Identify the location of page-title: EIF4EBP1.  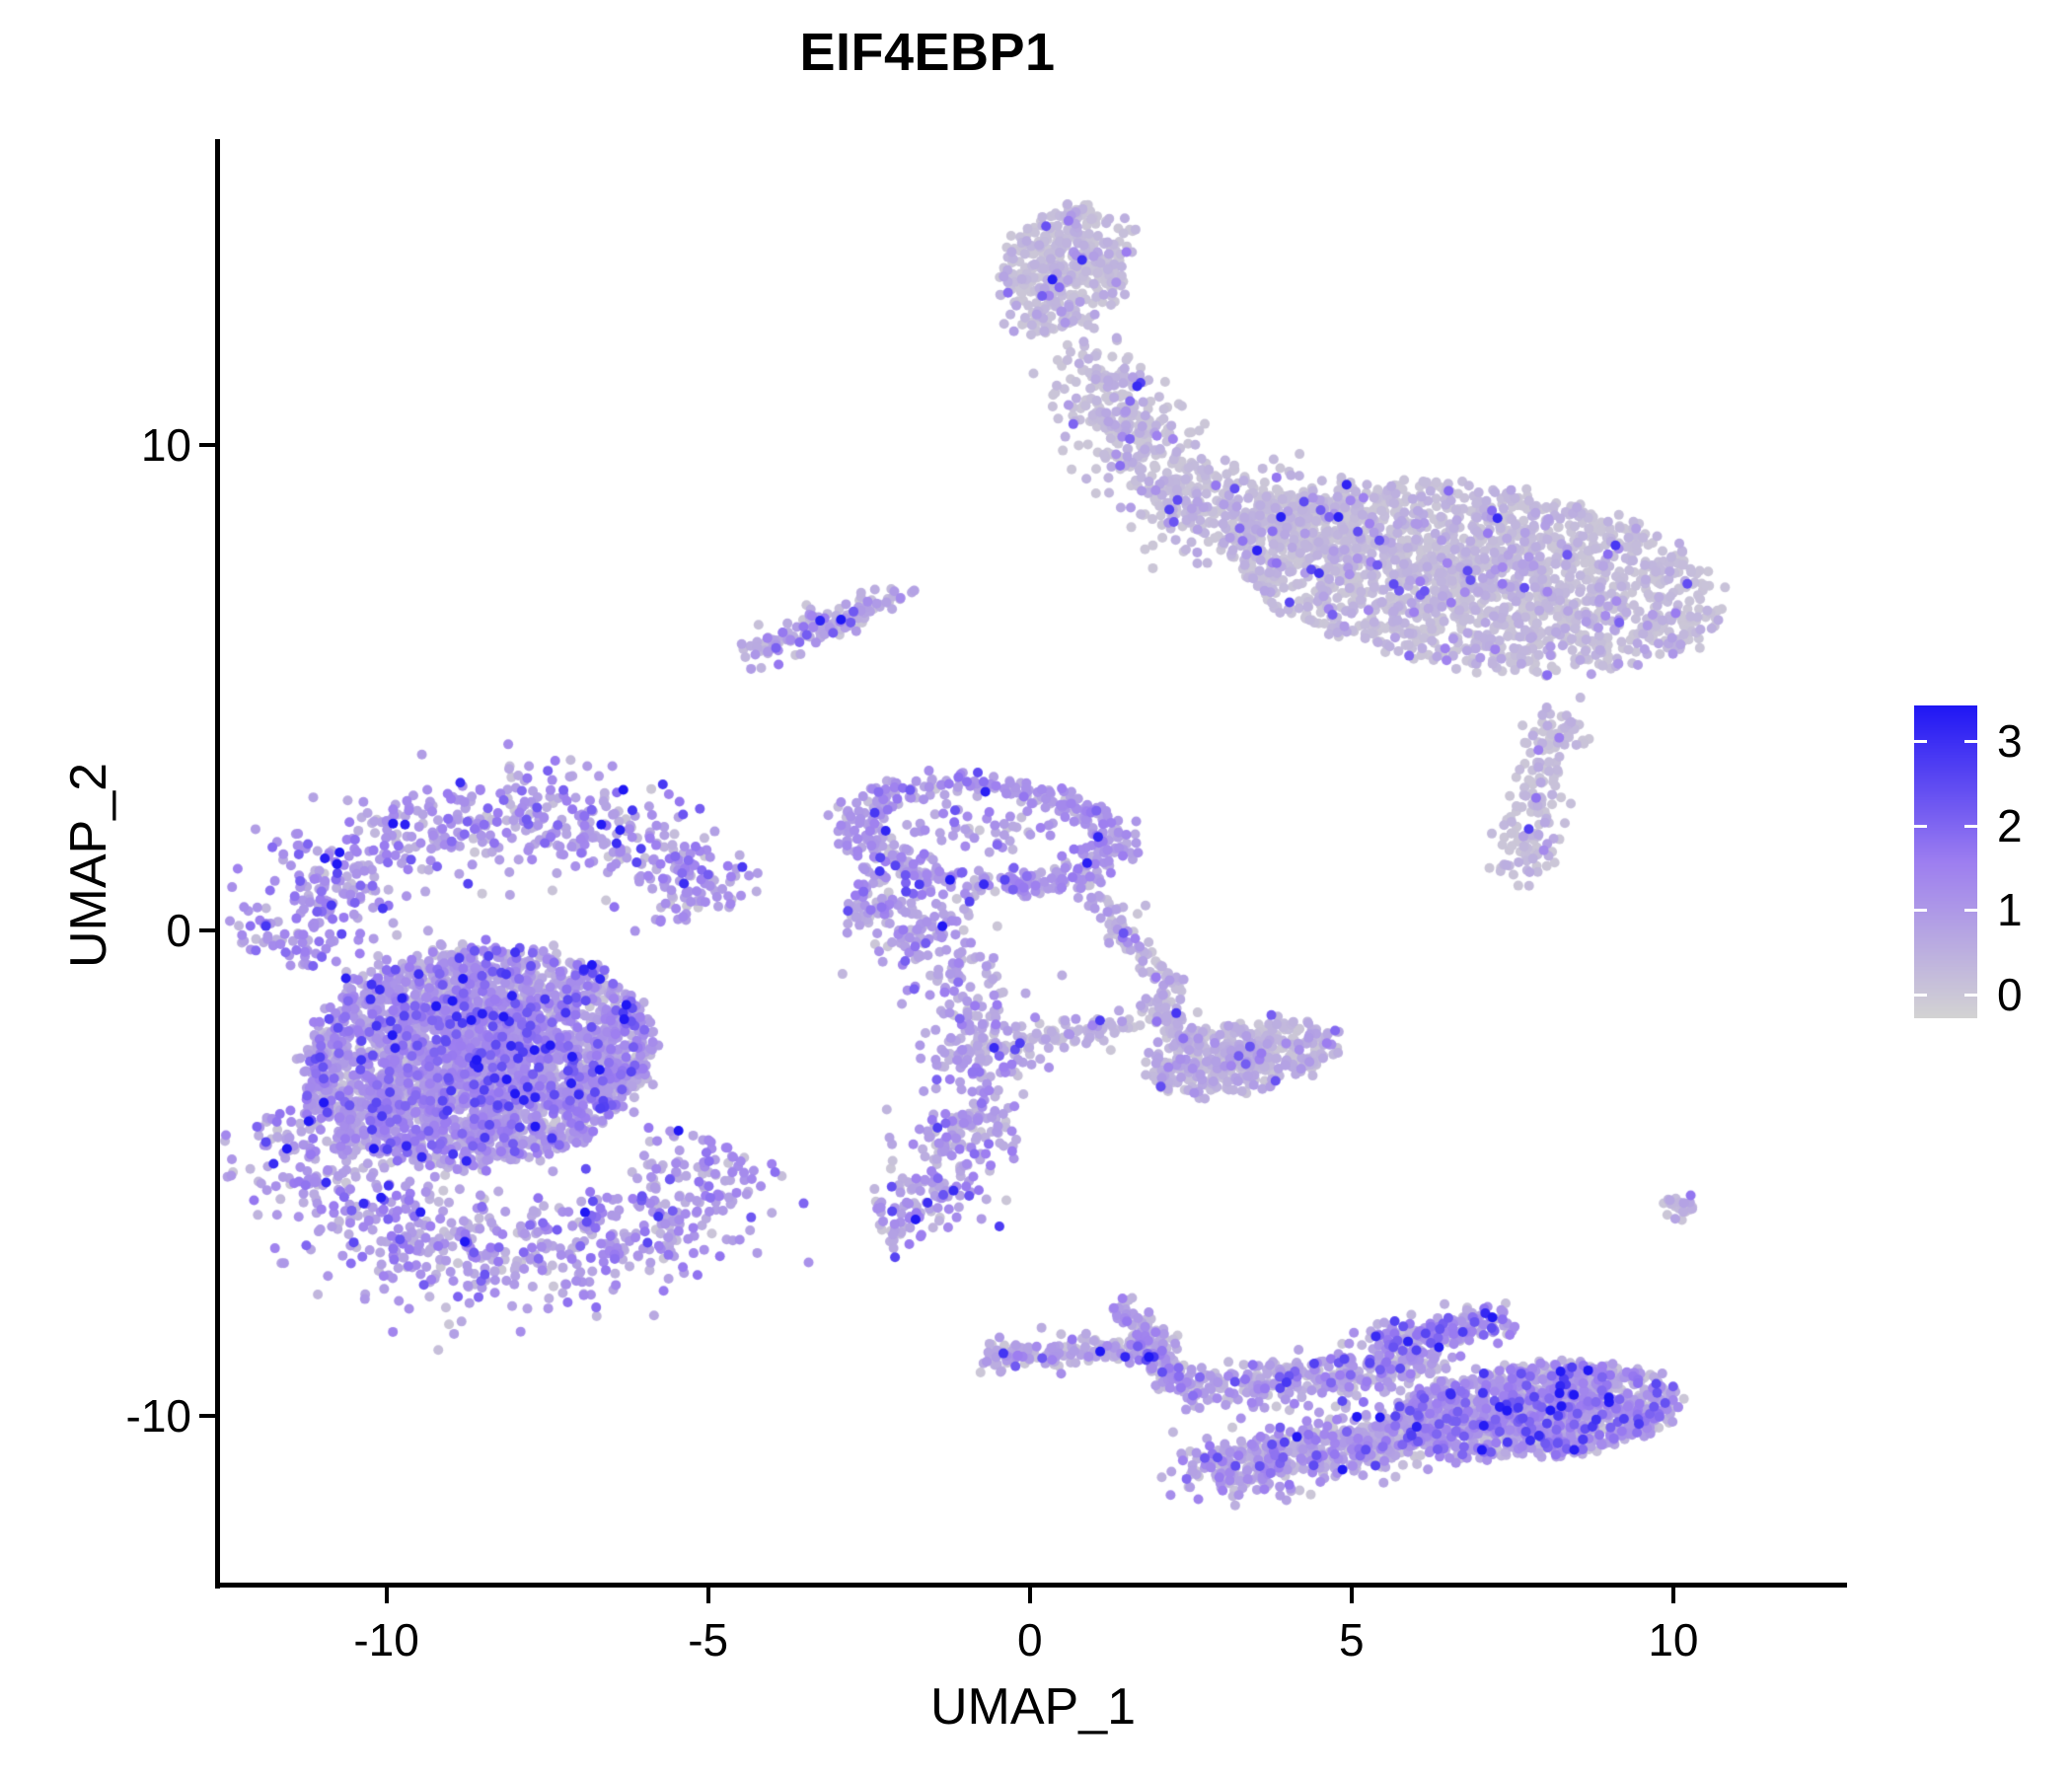
(928, 53).